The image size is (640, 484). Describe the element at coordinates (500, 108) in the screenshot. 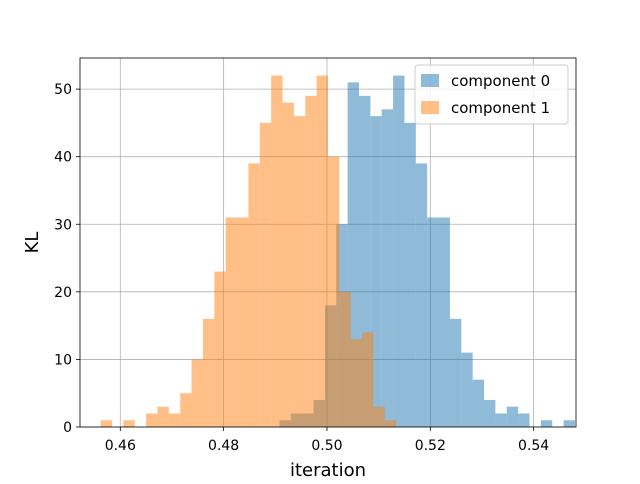

I see `legend-label: component 1` at that location.